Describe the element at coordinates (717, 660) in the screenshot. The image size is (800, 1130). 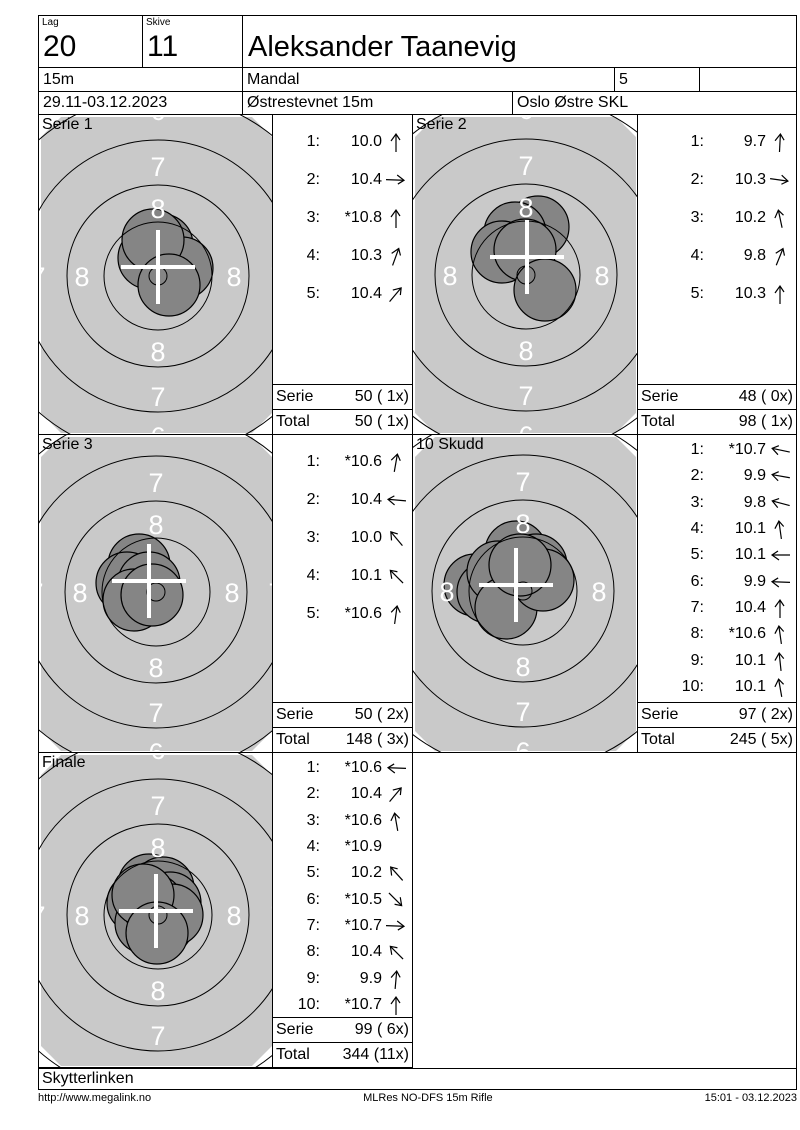
I see `shot-row: 9: 10.1` at that location.